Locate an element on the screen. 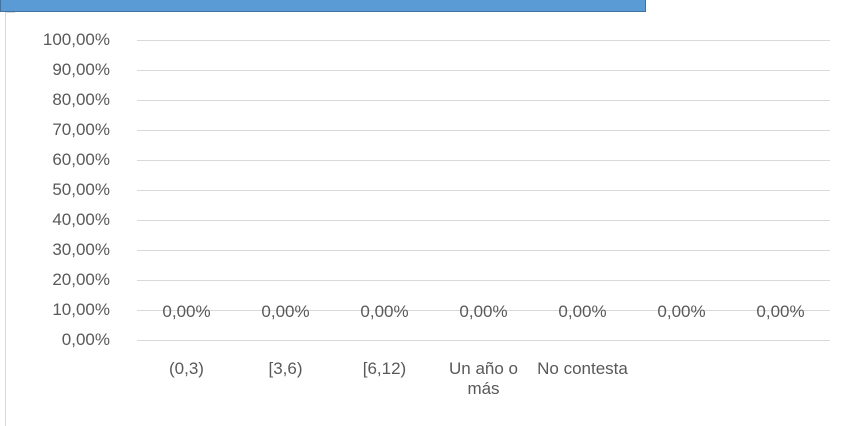  y-tick-label: 50,00% is located at coordinates (81, 189).